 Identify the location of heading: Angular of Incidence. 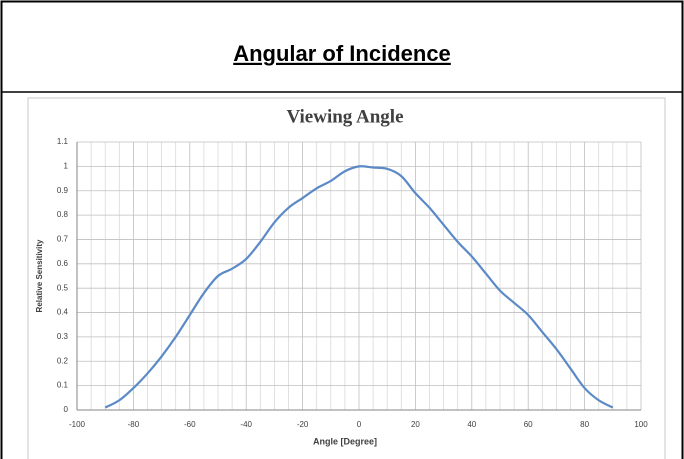
(342, 53).